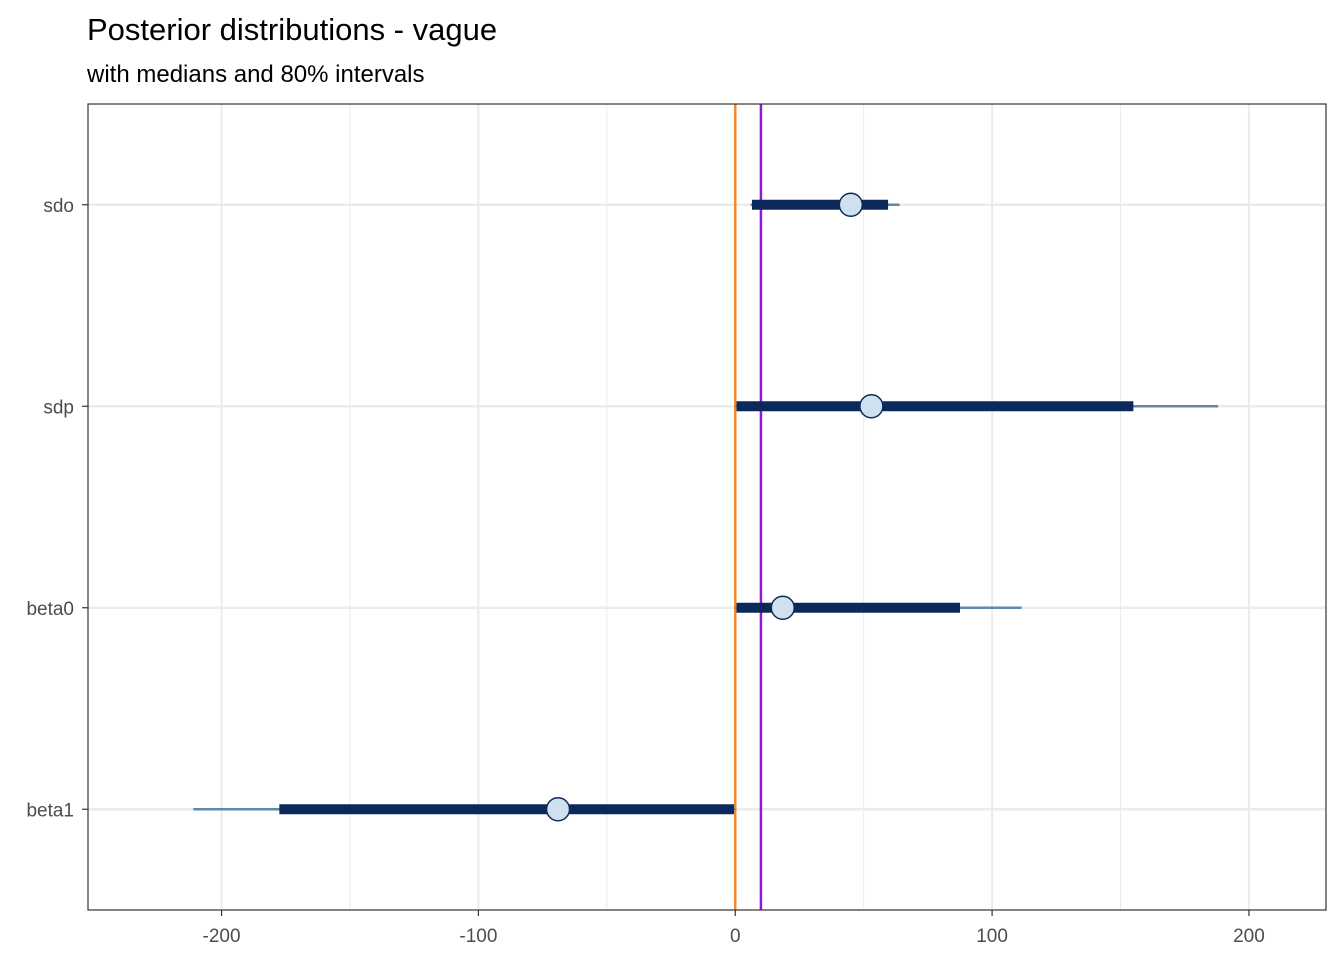 This screenshot has height=960, width=1344. What do you see at coordinates (222, 936) in the screenshot?
I see `x-tick-label-0: -200` at bounding box center [222, 936].